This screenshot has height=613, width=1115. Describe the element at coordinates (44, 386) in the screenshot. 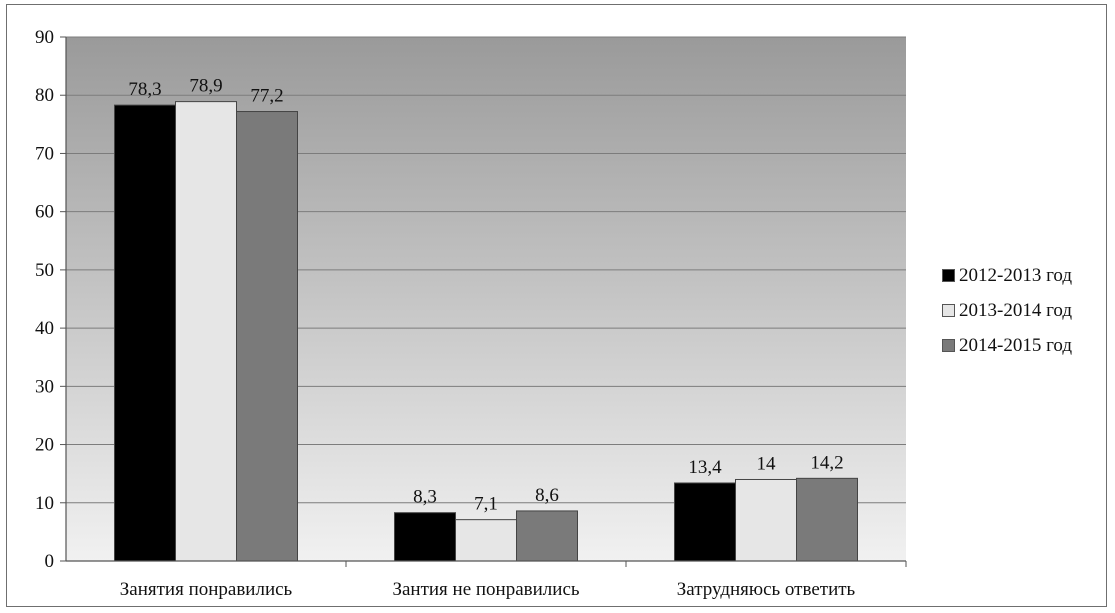

I see `y-tick-label: 30` at that location.